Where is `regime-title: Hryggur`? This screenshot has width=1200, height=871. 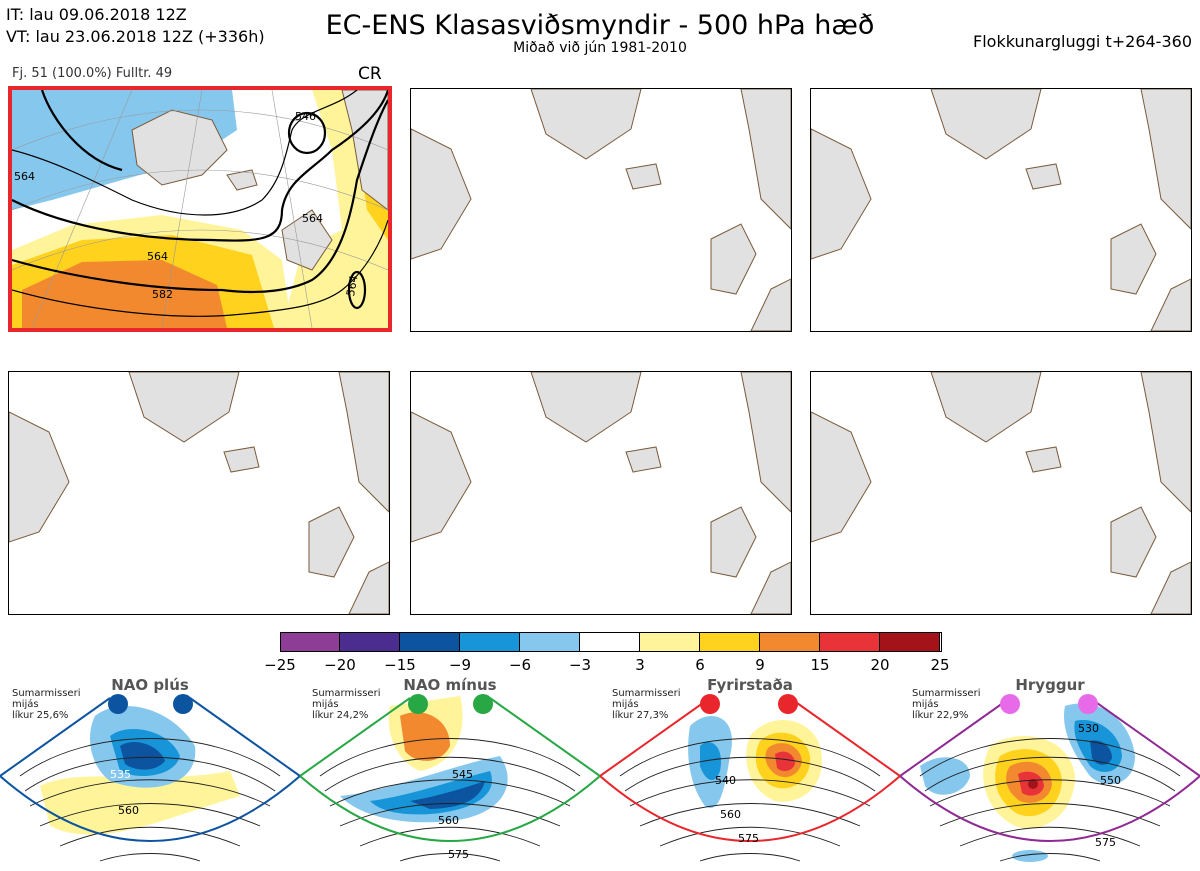 regime-title: Hryggur is located at coordinates (1050, 685).